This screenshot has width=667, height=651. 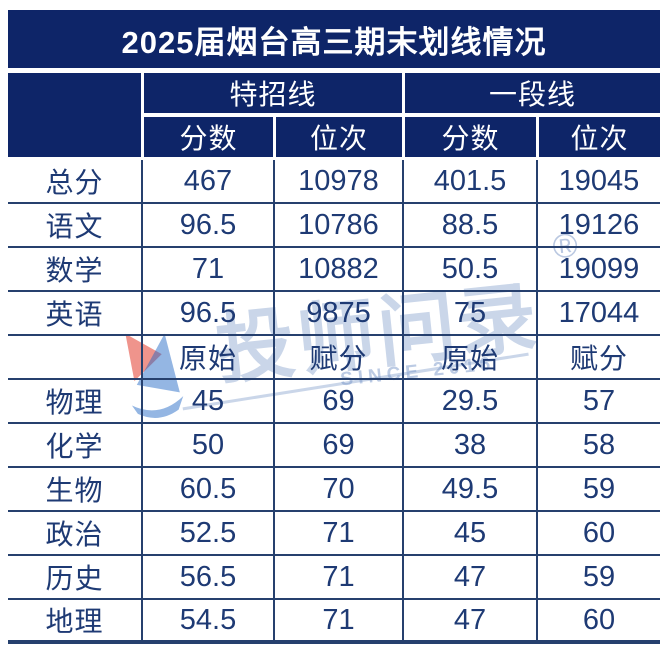 I want to click on subject-cell: 数学, so click(x=74, y=270).